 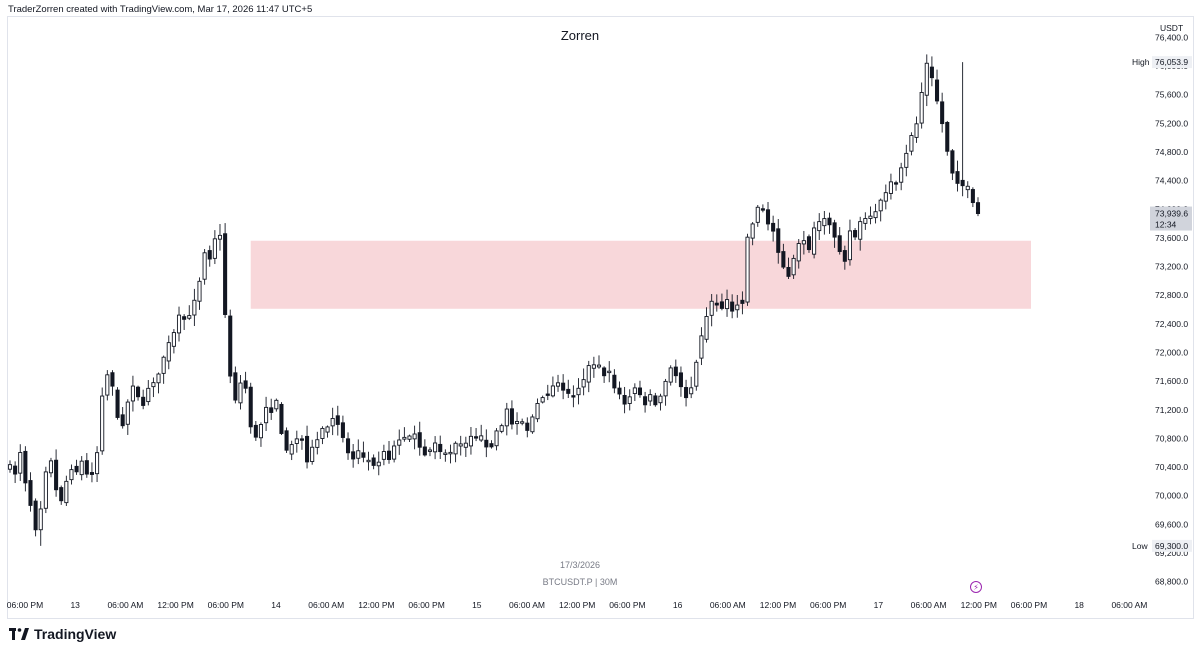 I want to click on y-tick-label: 69,200.0, so click(x=1171, y=553).